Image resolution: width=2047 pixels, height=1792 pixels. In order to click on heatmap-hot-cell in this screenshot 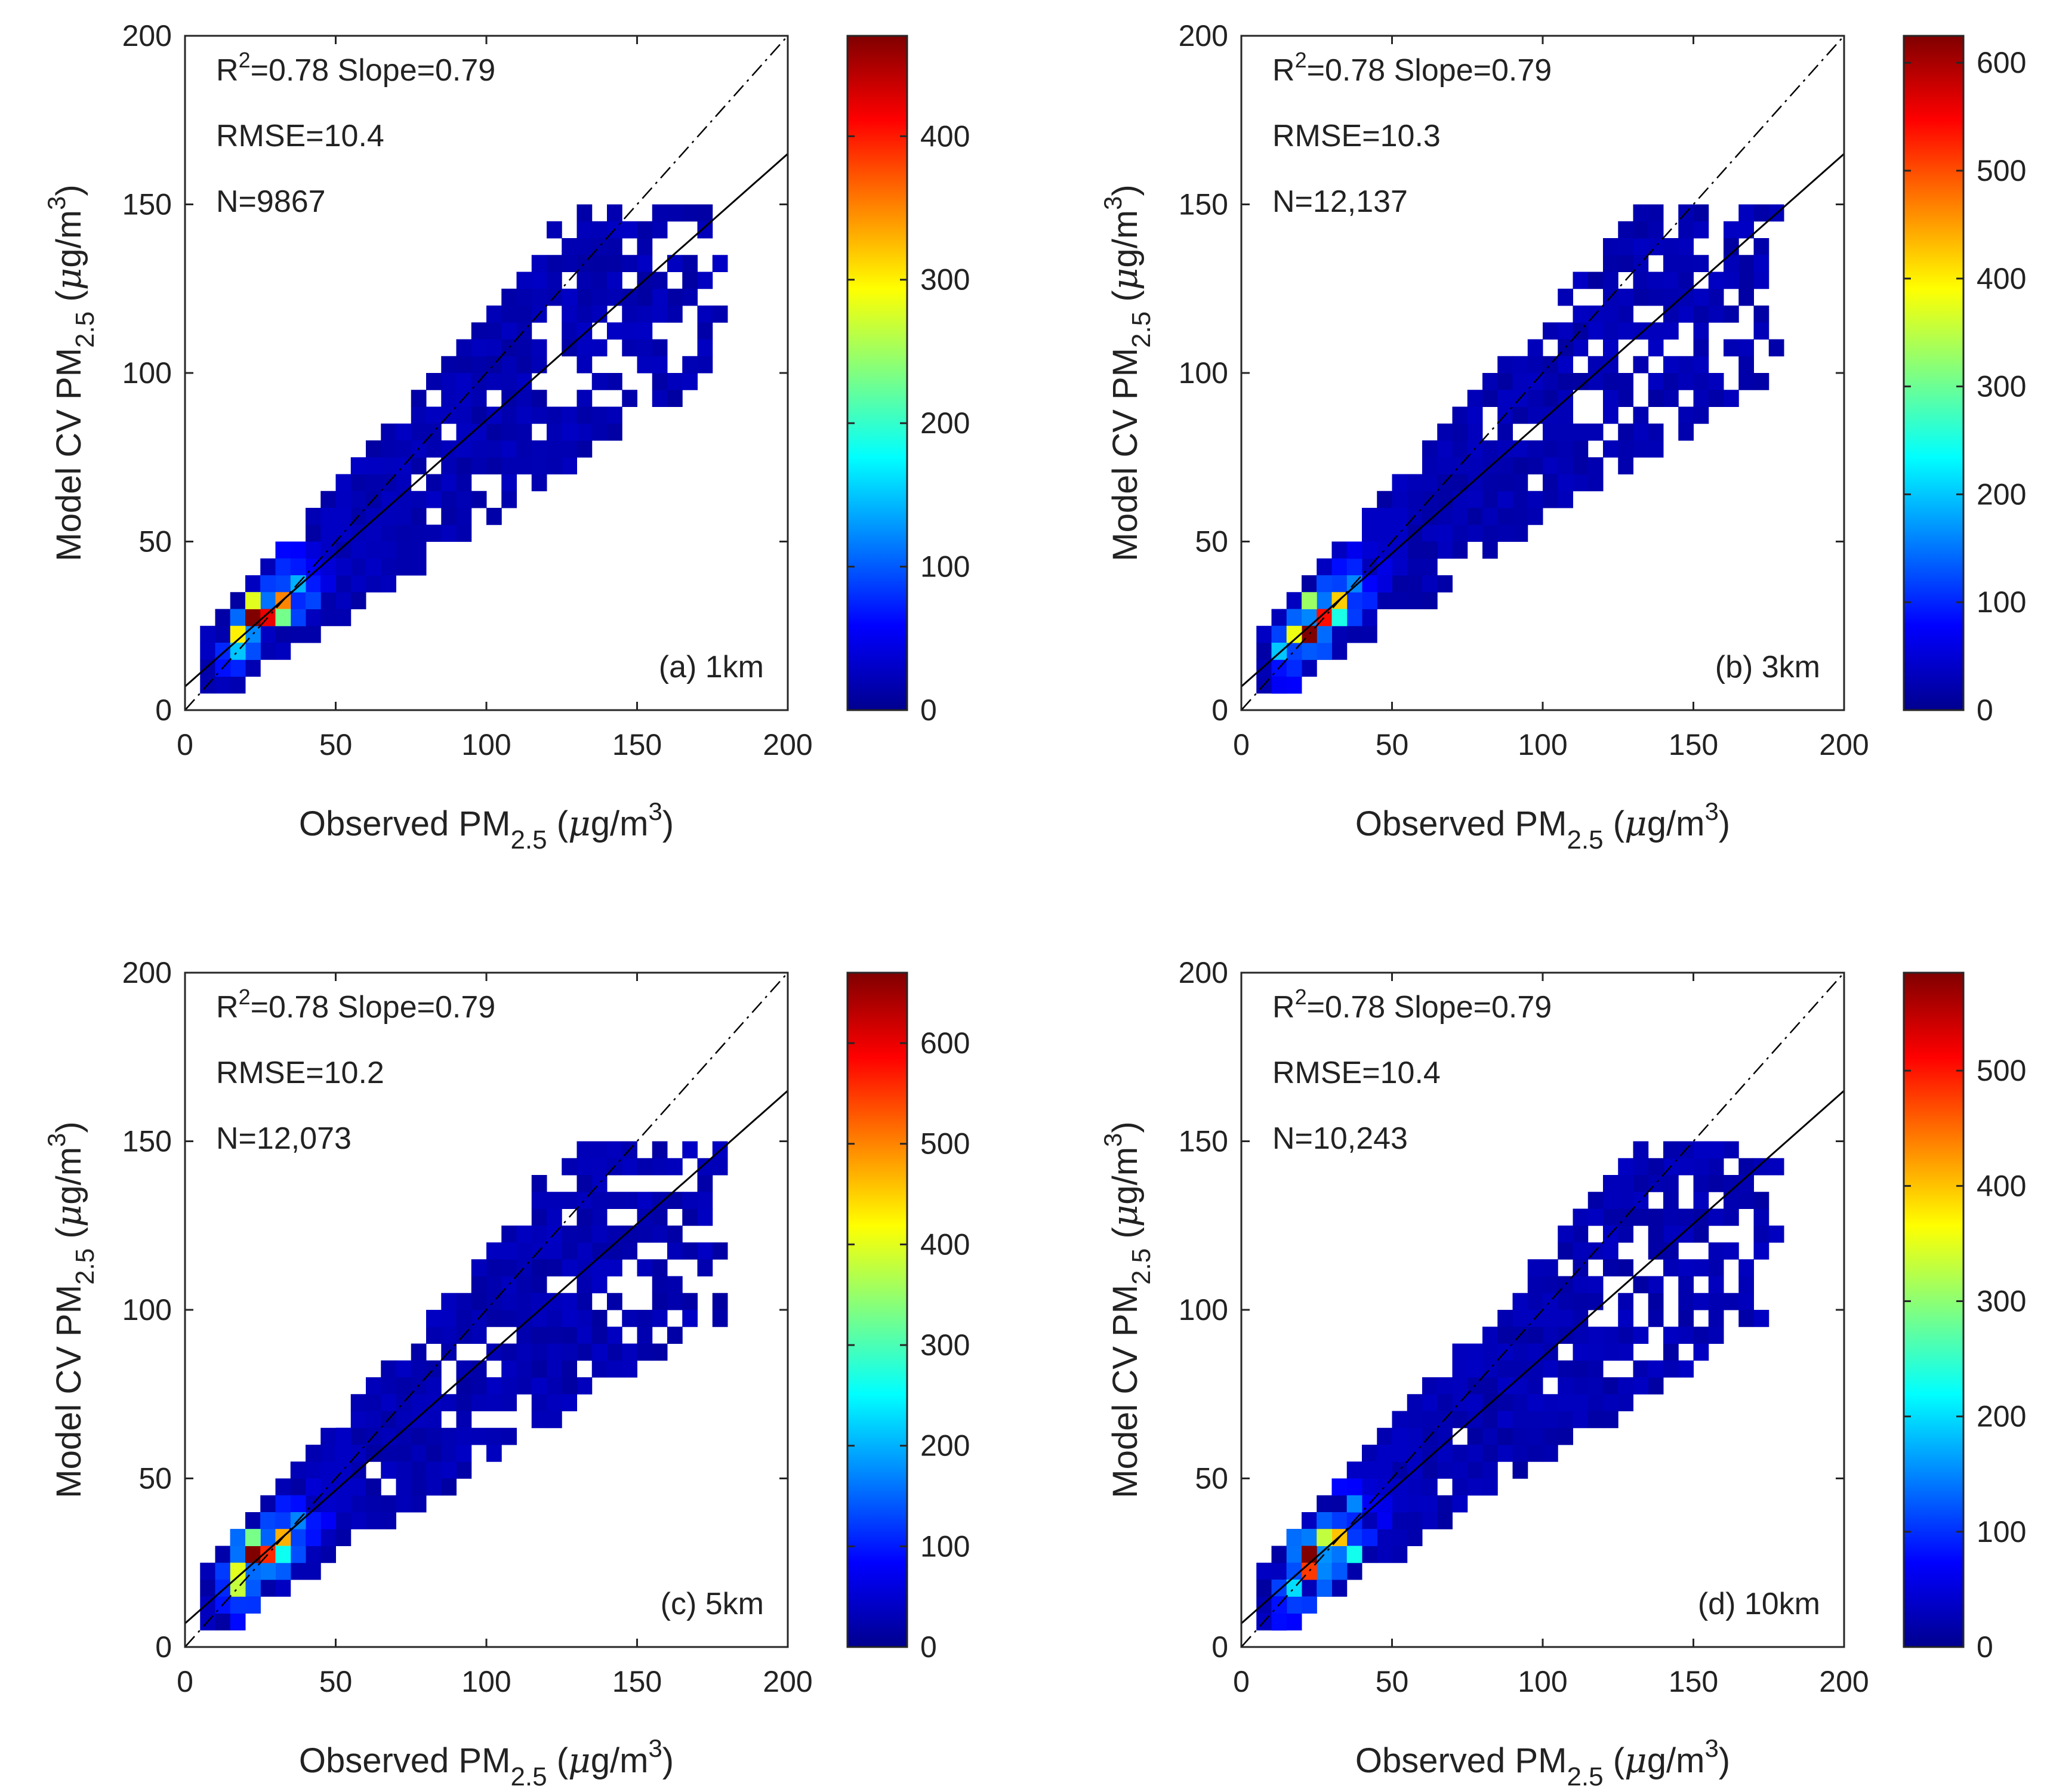, I will do `click(253, 600)`.